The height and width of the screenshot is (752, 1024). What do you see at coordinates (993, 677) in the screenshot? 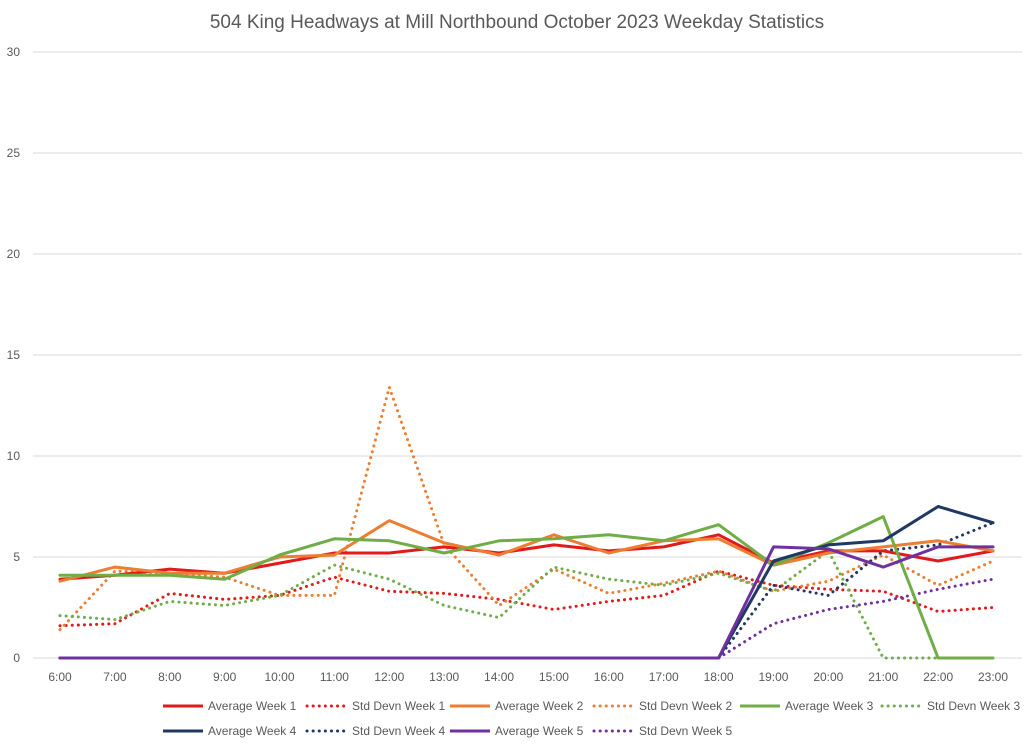
I see `x-tick-label: 23:00` at bounding box center [993, 677].